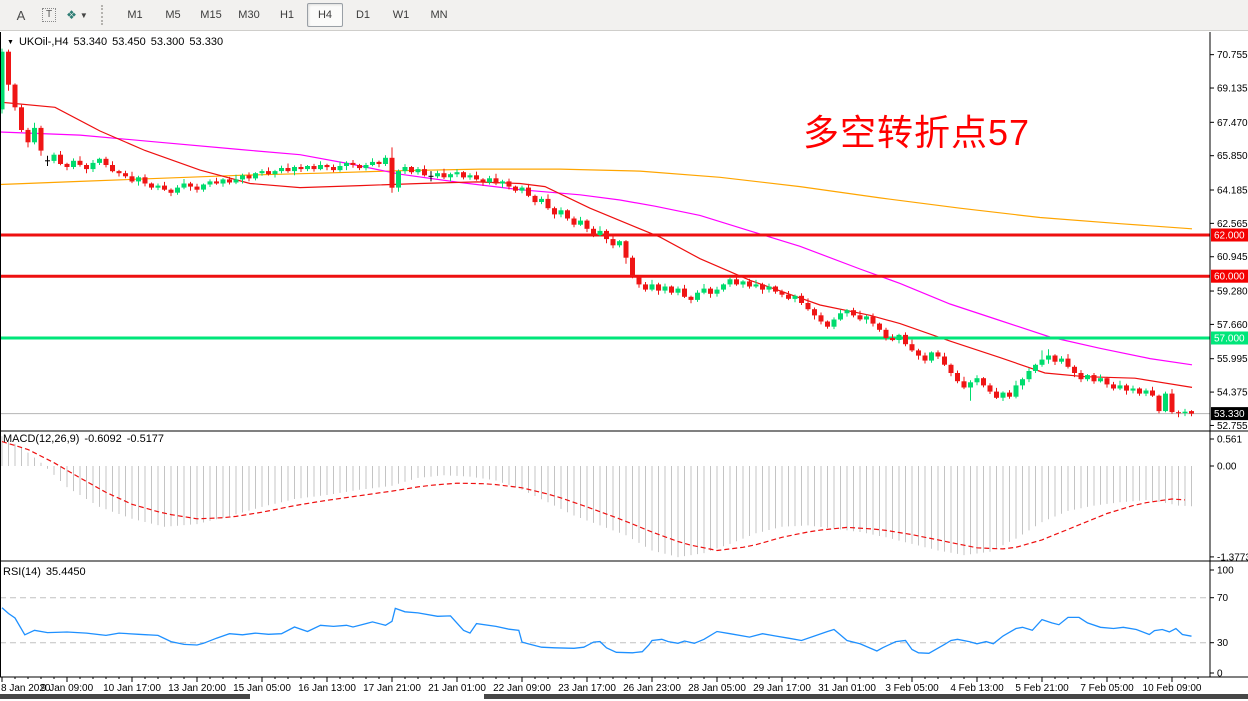 This screenshot has height=701, width=1248. Describe the element at coordinates (287, 15) in the screenshot. I see `timeframe-button-h1: H1` at that location.